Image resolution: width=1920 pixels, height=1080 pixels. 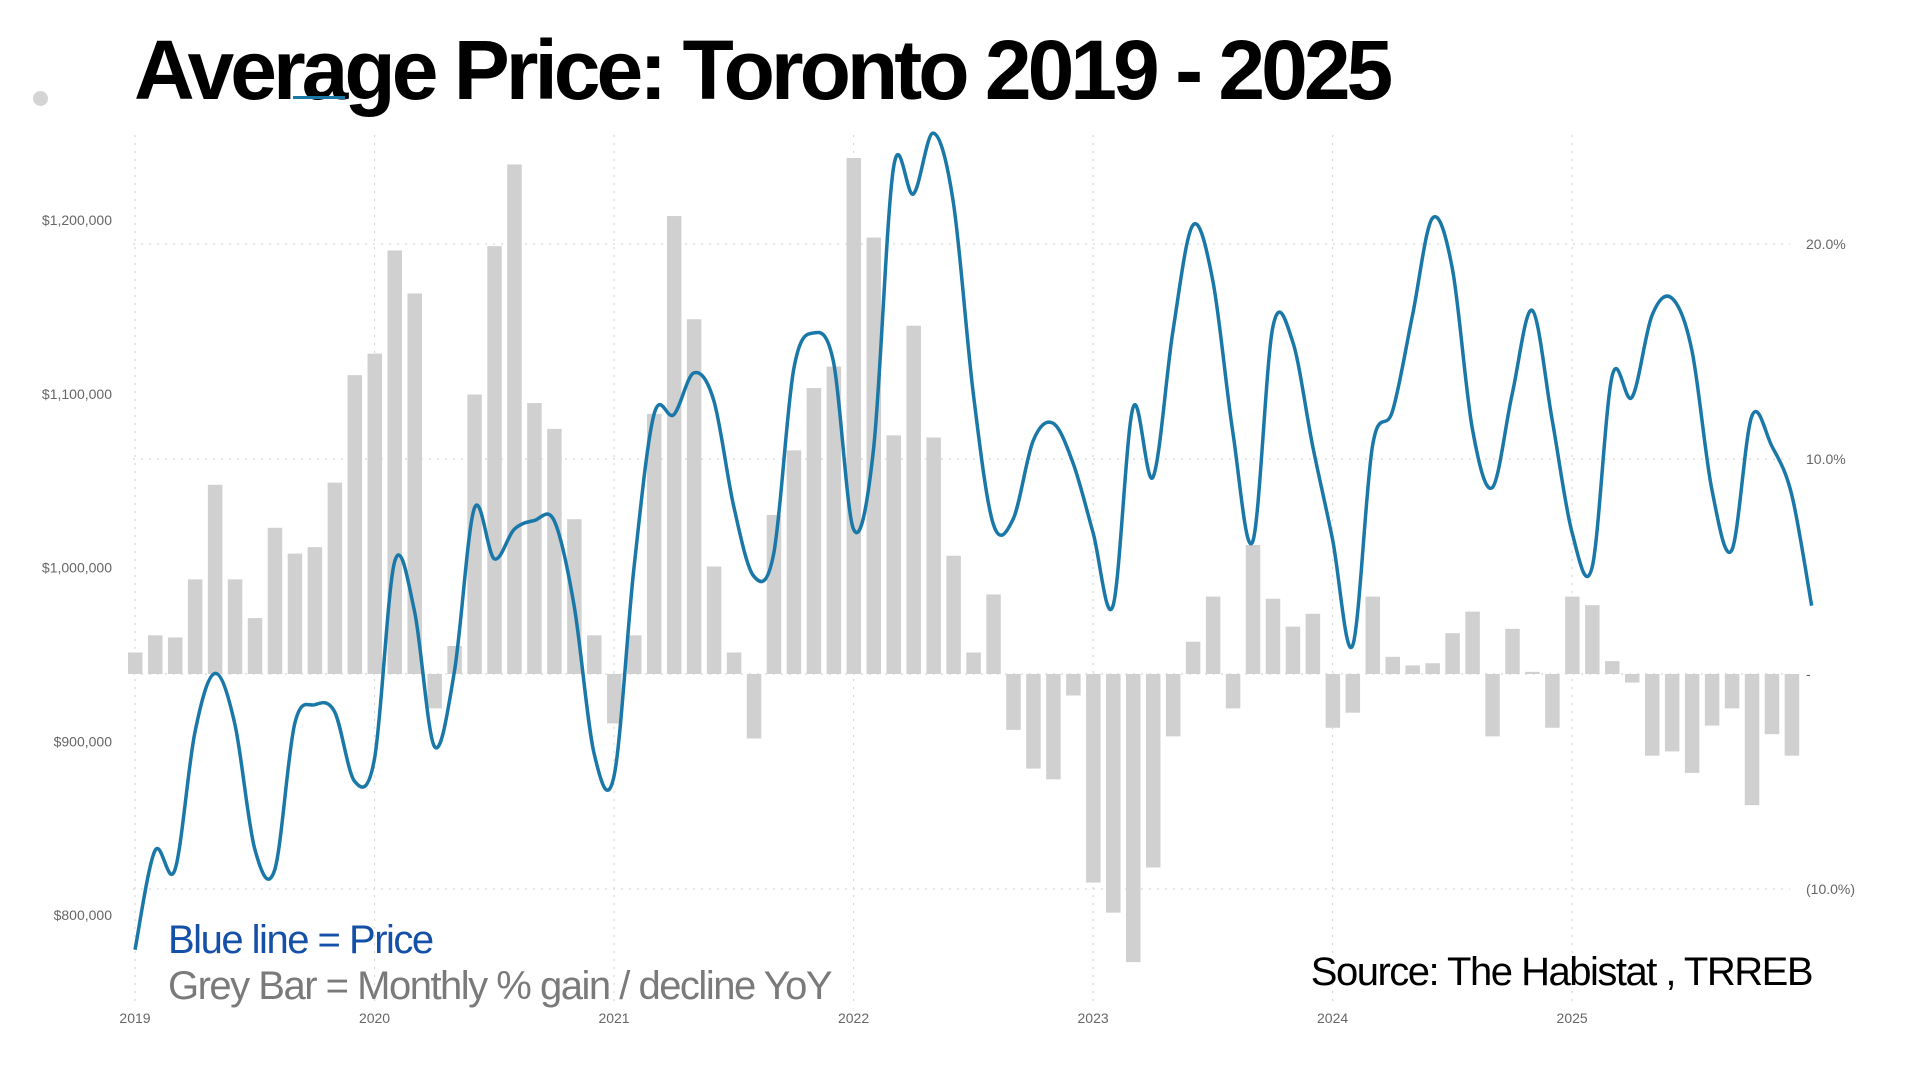 I want to click on x-tick-label: 2021, so click(x=613, y=1018).